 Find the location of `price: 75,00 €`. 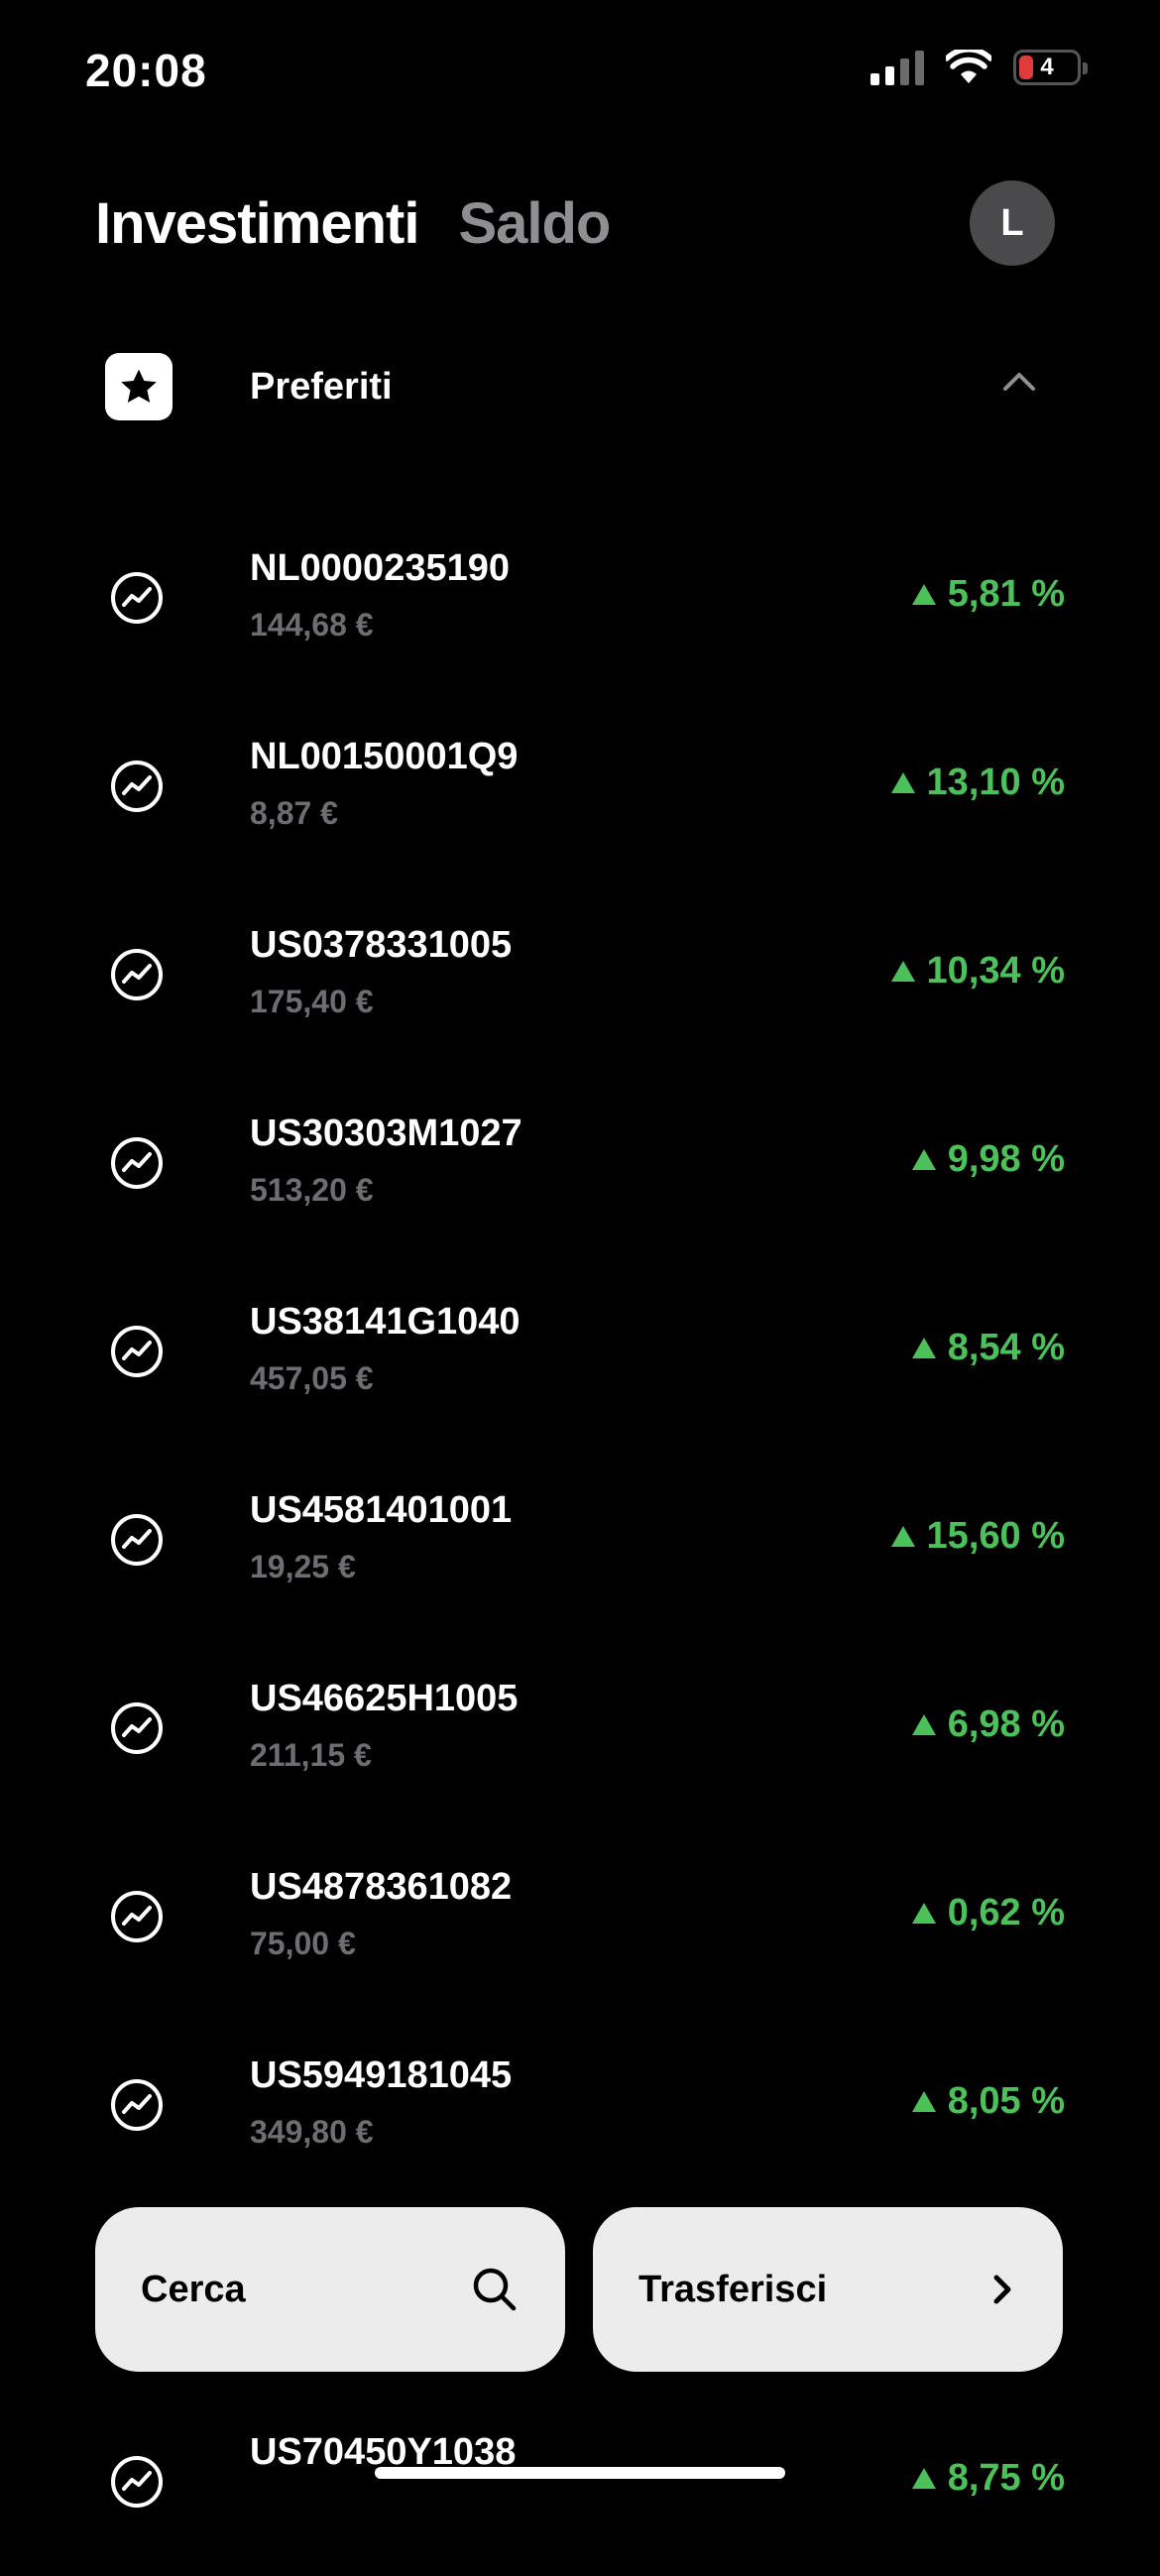

price: 75,00 € is located at coordinates (303, 1943).